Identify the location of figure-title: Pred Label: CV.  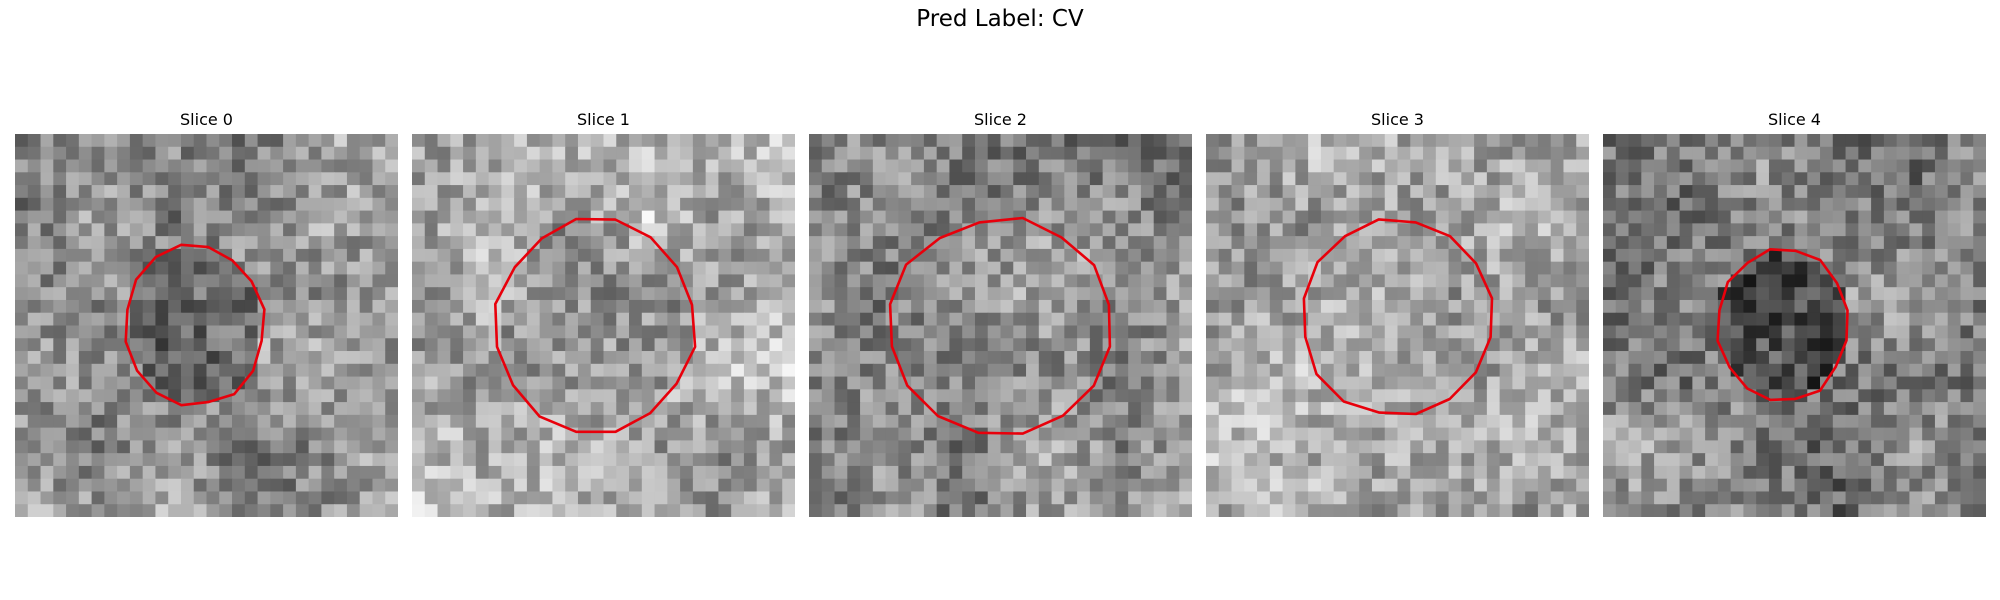
(1000, 19).